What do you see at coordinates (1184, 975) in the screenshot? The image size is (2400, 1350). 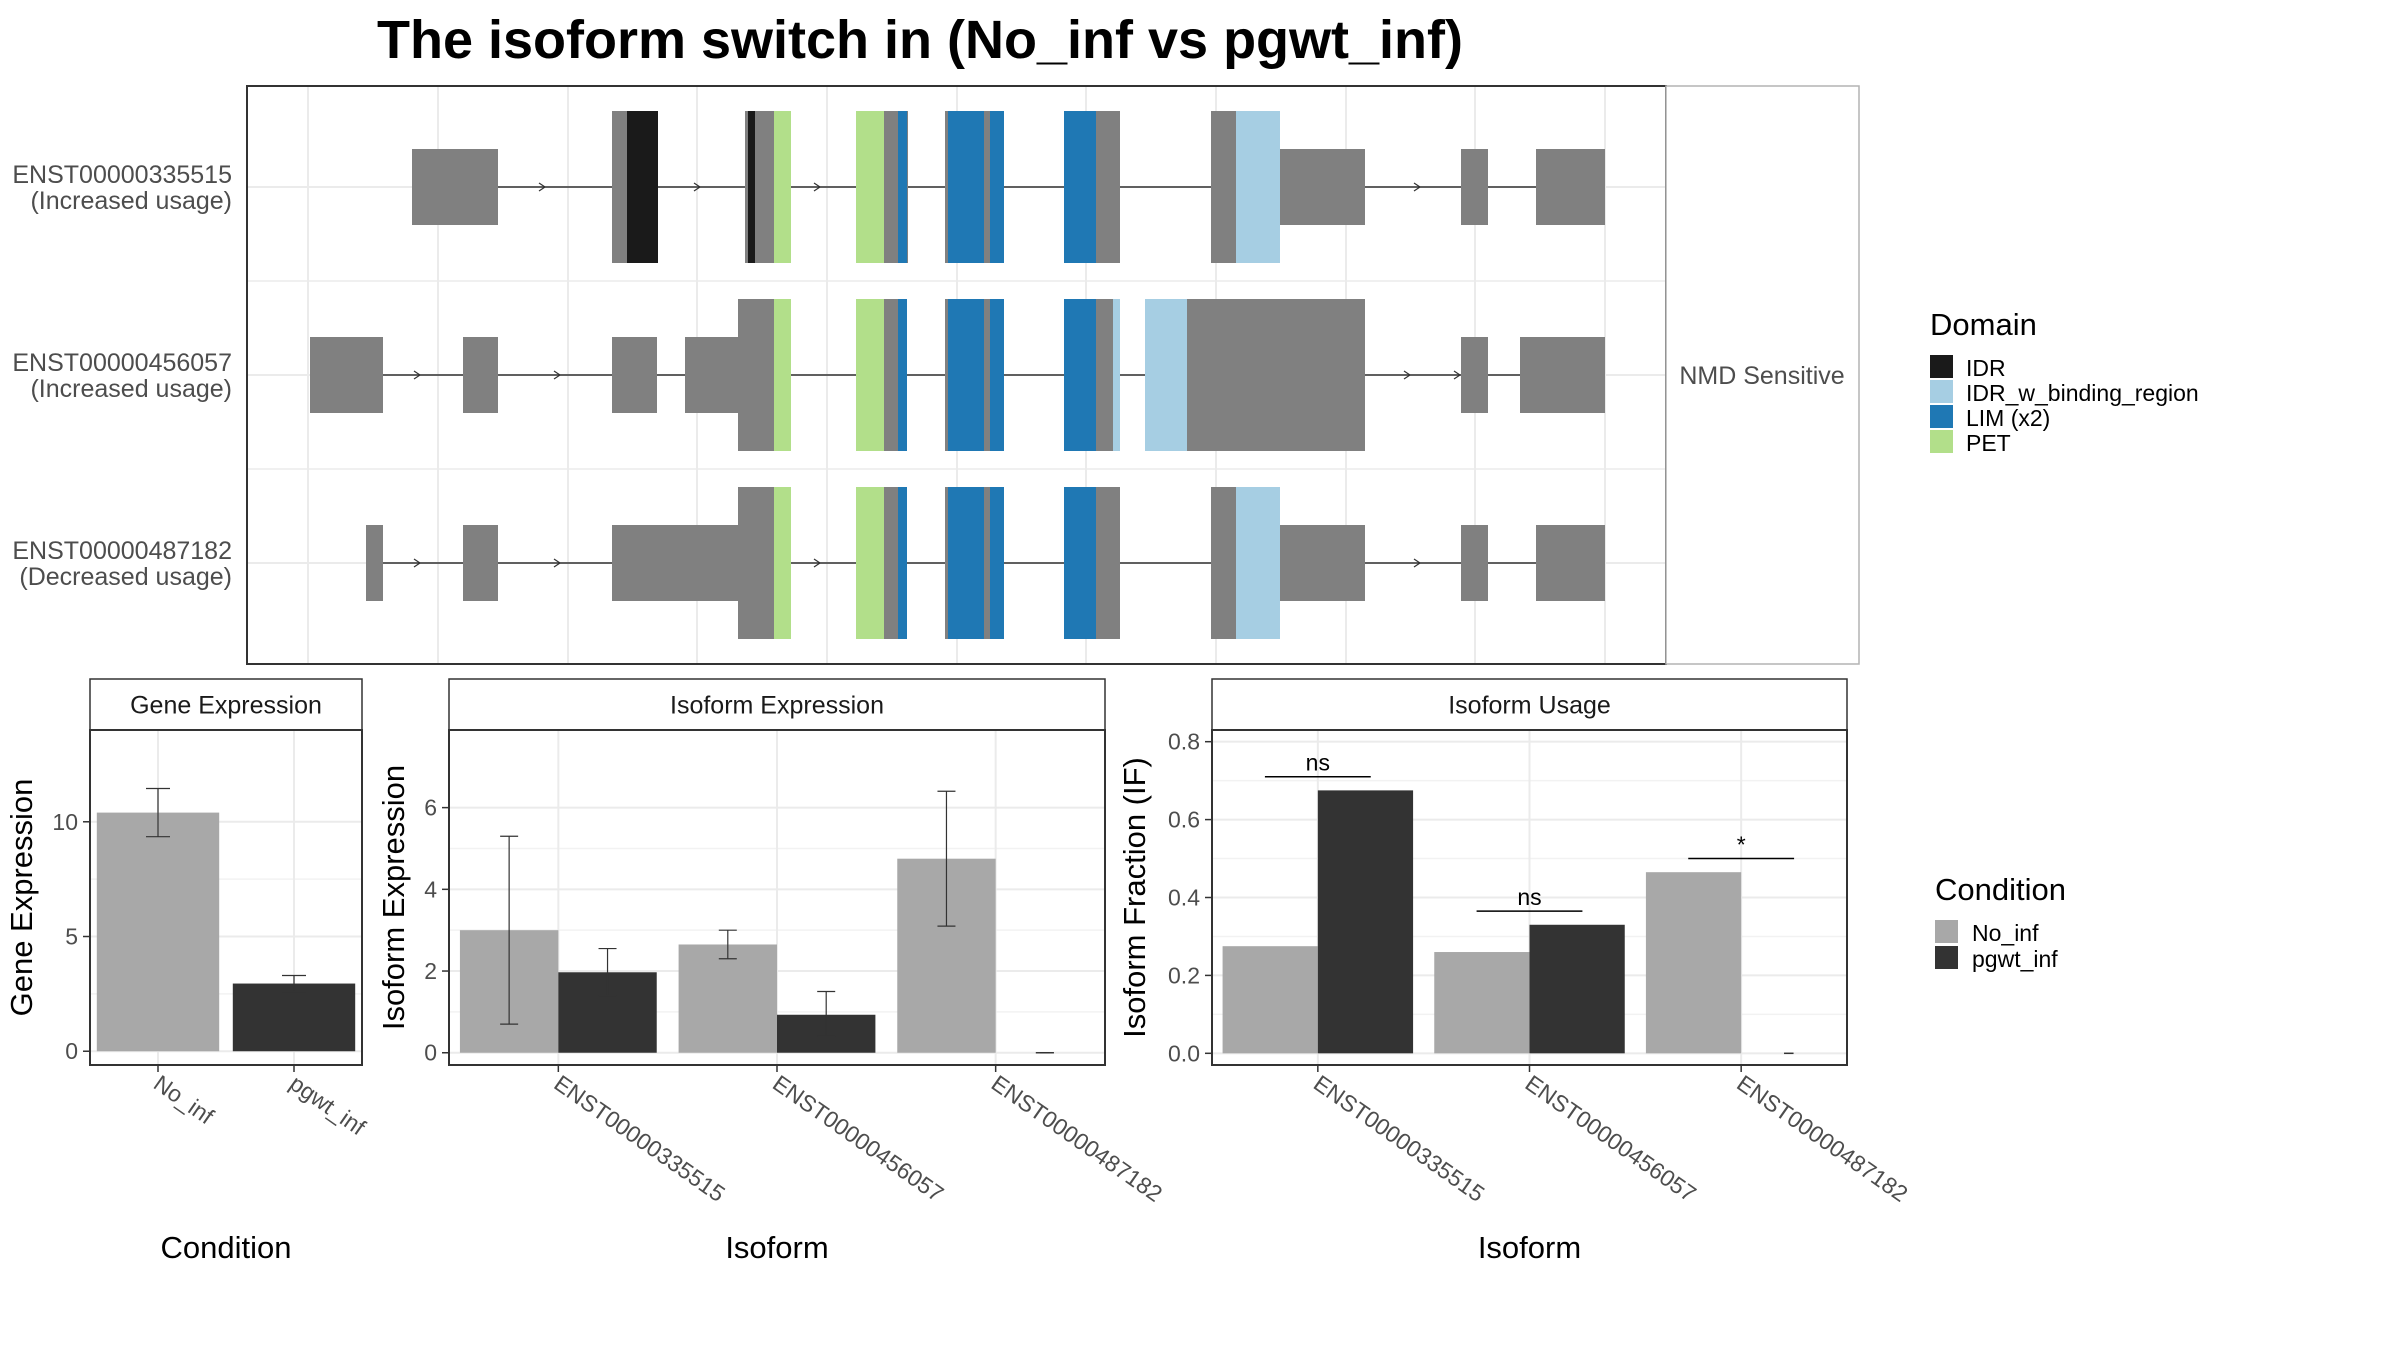 I see `y-tick-label: 0.2` at bounding box center [1184, 975].